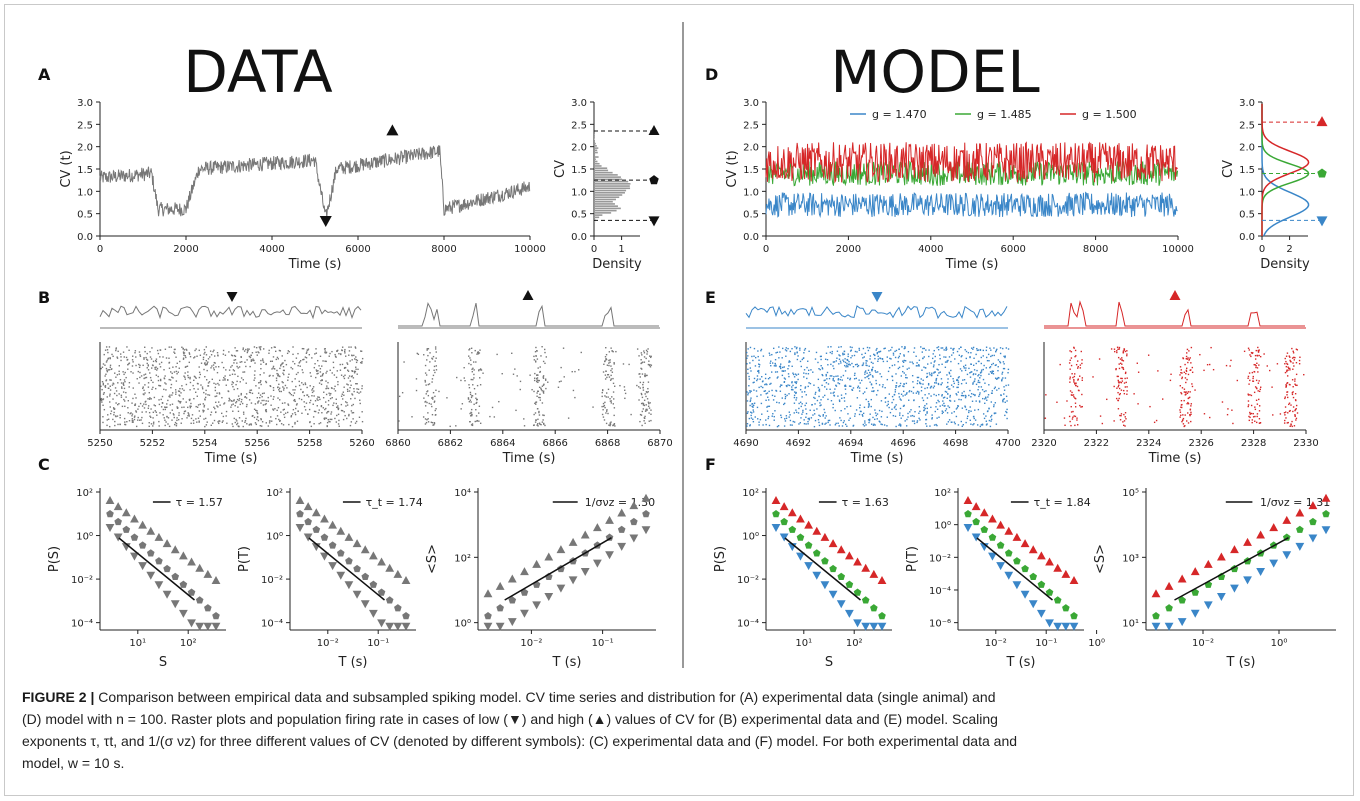  What do you see at coordinates (1221, 597) in the screenshot?
I see `loglog-f3-point-down` at bounding box center [1221, 597].